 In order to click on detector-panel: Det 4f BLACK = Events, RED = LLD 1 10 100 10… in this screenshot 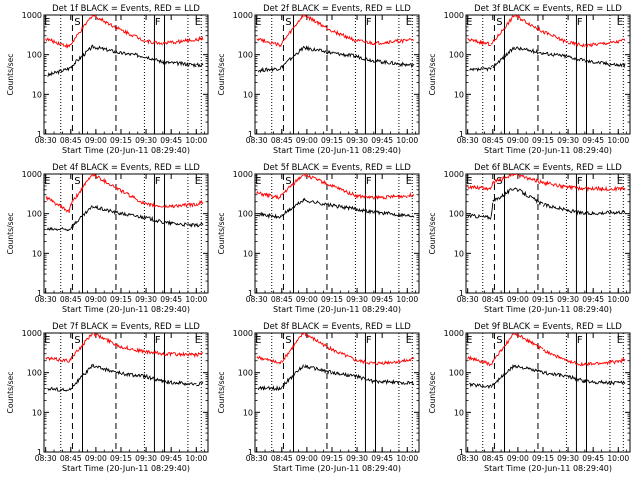, I will do `click(107, 238)`.